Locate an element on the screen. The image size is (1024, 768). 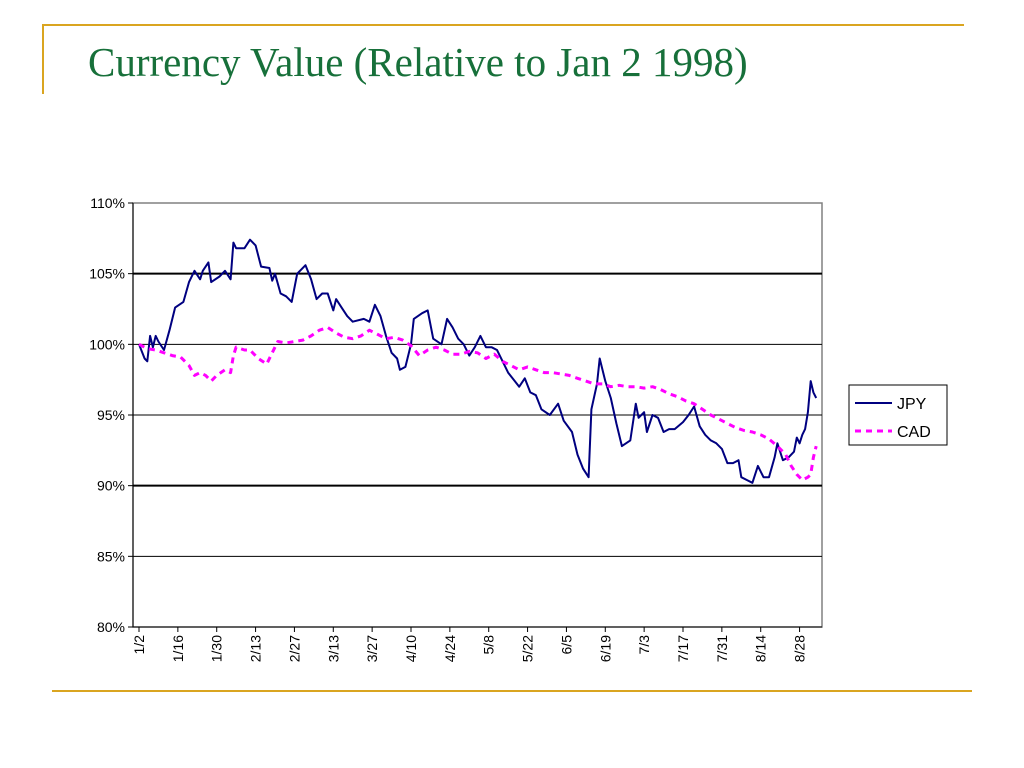
y-tick-label: 90% is located at coordinates (111, 486).